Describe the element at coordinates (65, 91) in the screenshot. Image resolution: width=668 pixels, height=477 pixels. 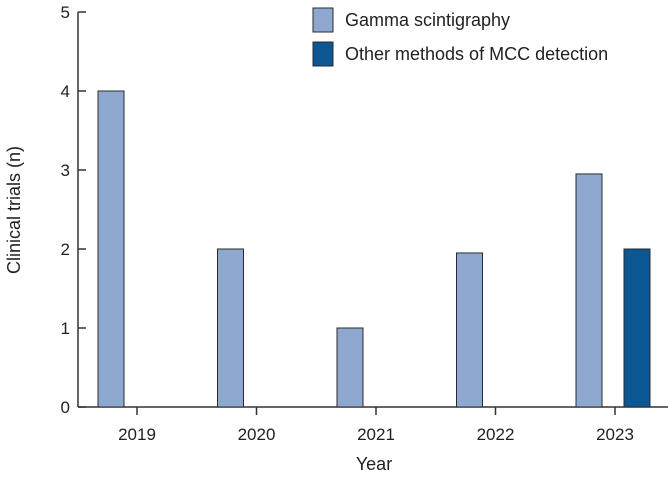
I see `y-tick-label: 4` at that location.